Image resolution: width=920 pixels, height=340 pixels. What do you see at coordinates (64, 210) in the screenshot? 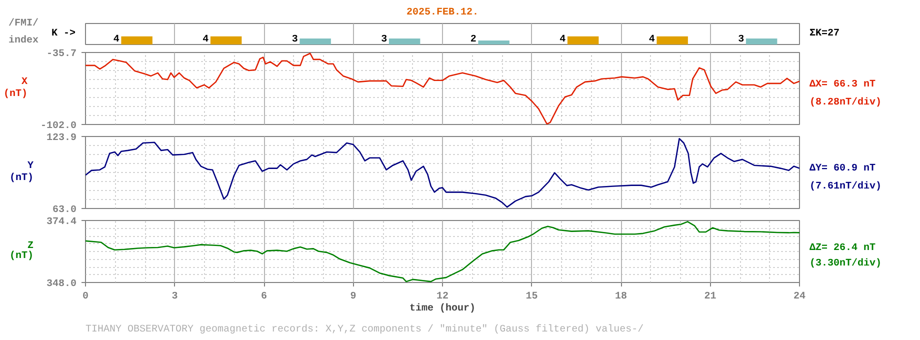
I see `y-tick-label: 63.0` at bounding box center [64, 210].